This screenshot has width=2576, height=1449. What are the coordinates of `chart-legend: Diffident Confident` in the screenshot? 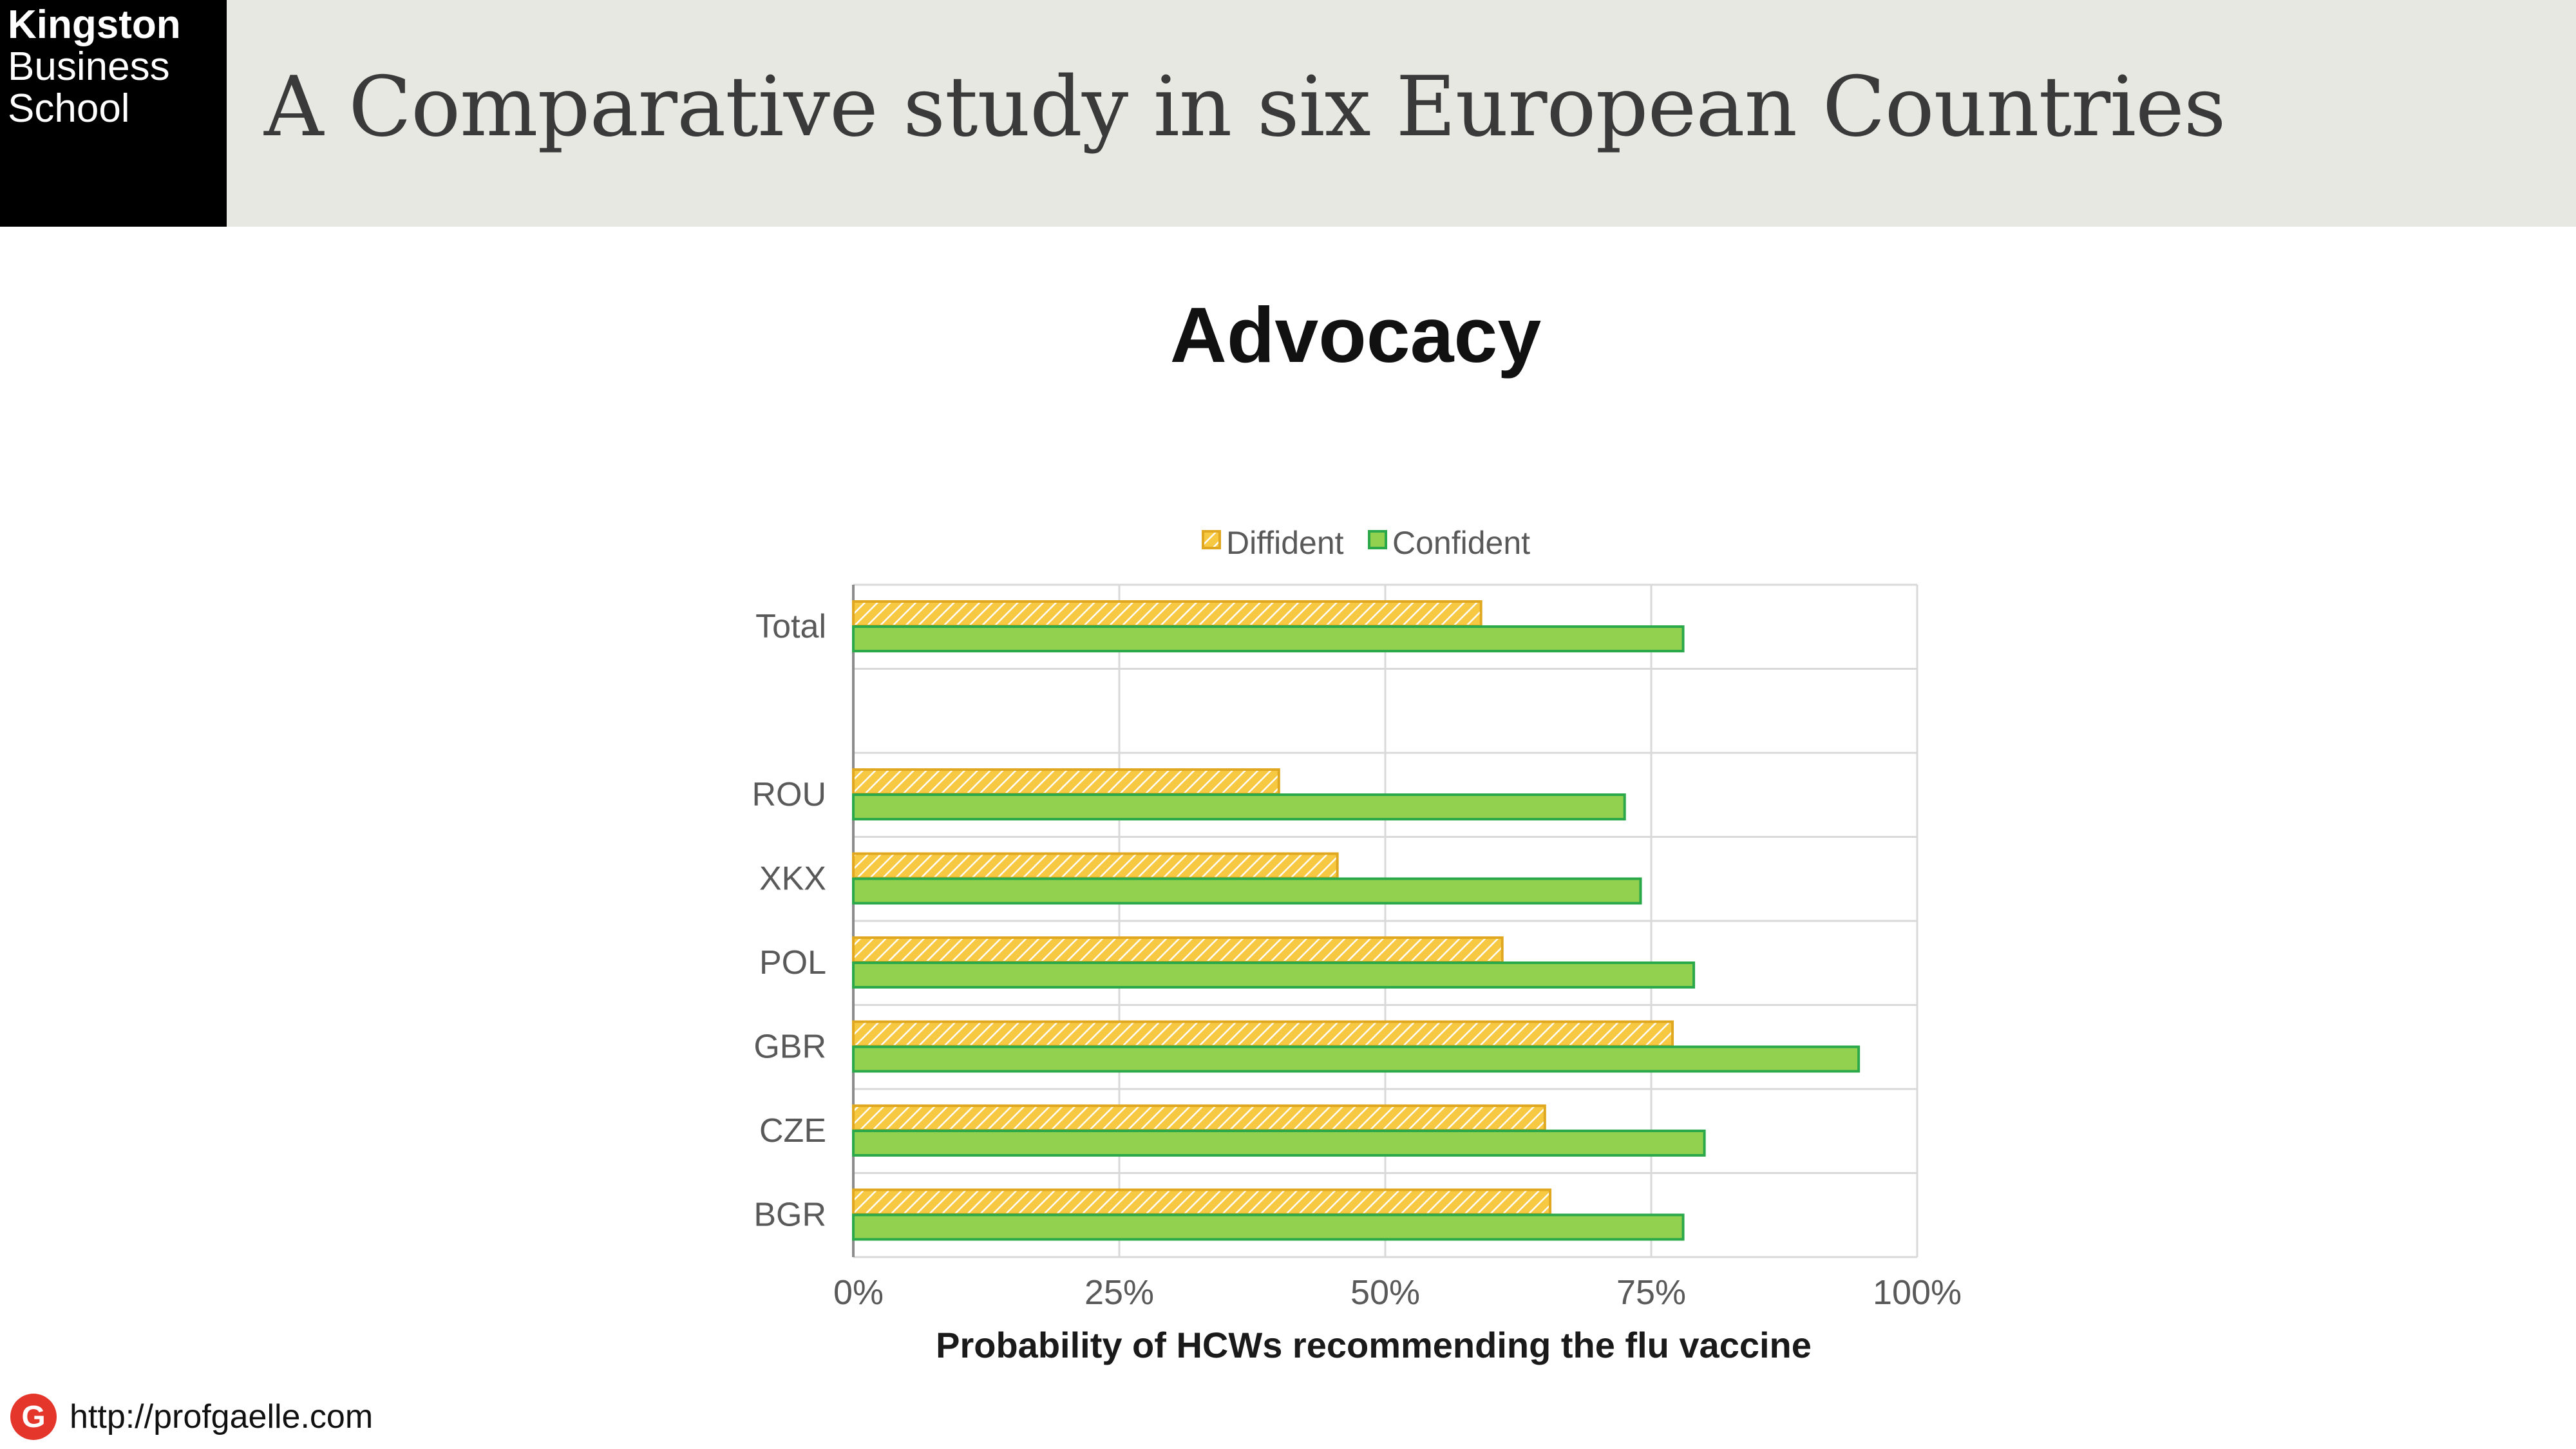 It's located at (1366, 543).